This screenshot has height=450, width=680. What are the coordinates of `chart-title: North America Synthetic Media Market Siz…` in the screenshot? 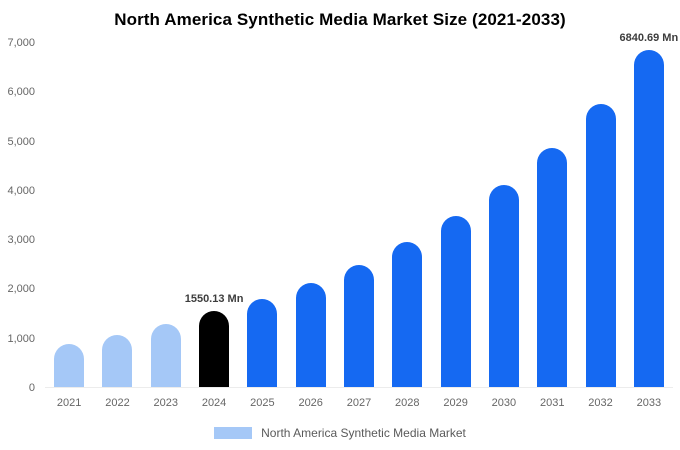 It's located at (340, 19).